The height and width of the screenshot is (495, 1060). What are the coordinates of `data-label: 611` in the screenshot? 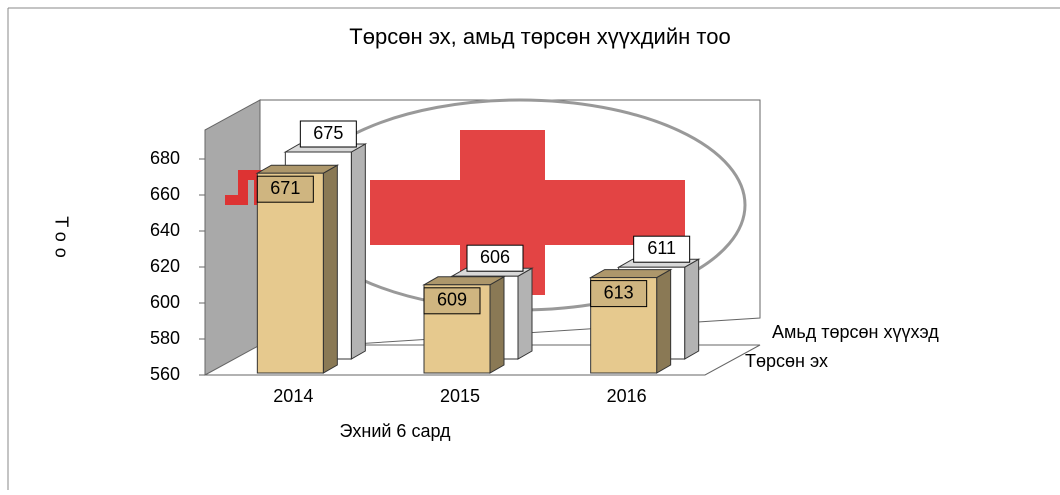 It's located at (661, 248).